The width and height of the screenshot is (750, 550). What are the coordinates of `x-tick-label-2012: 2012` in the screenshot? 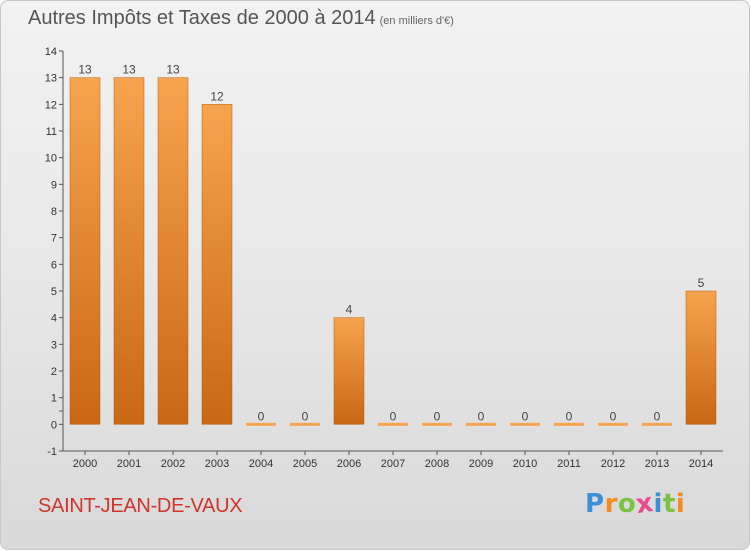 It's located at (613, 464).